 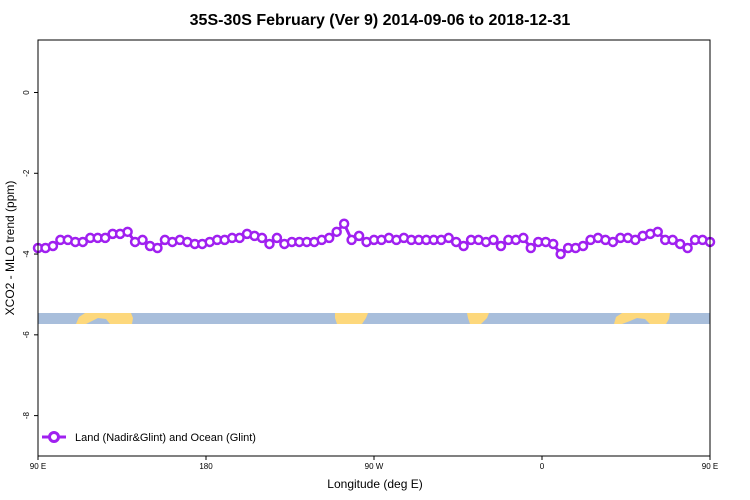 What do you see at coordinates (542, 466) in the screenshot?
I see `x-tick-label: 0` at bounding box center [542, 466].